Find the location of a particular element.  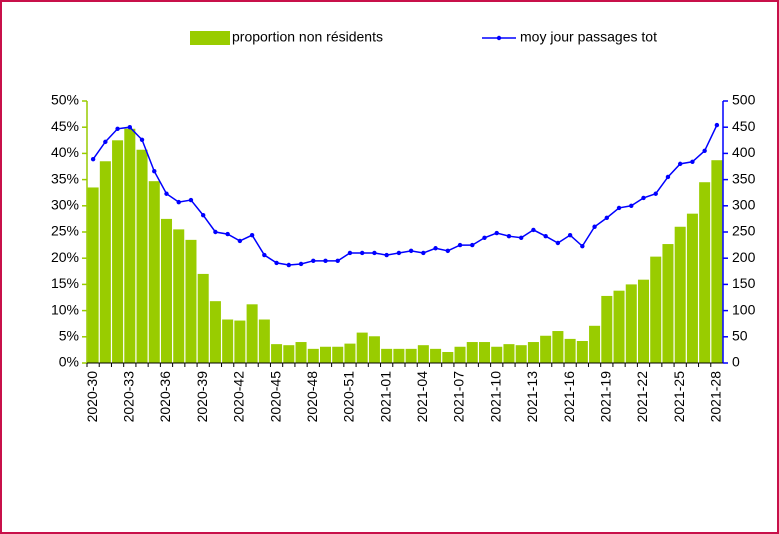

y-tick-label: 20% is located at coordinates (65, 257).